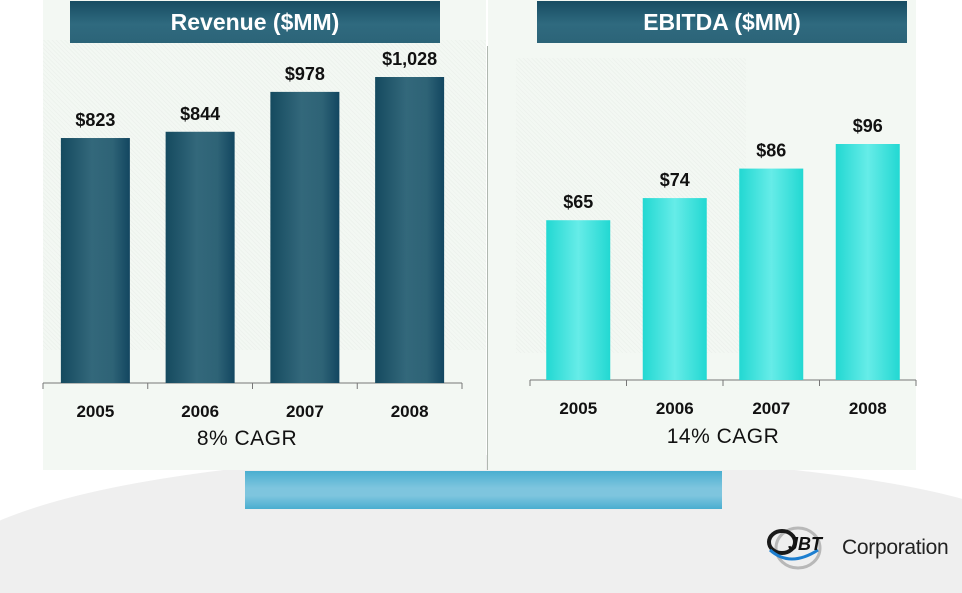 The width and height of the screenshot is (962, 593). I want to click on ebitda-value-label: $96, so click(868, 126).